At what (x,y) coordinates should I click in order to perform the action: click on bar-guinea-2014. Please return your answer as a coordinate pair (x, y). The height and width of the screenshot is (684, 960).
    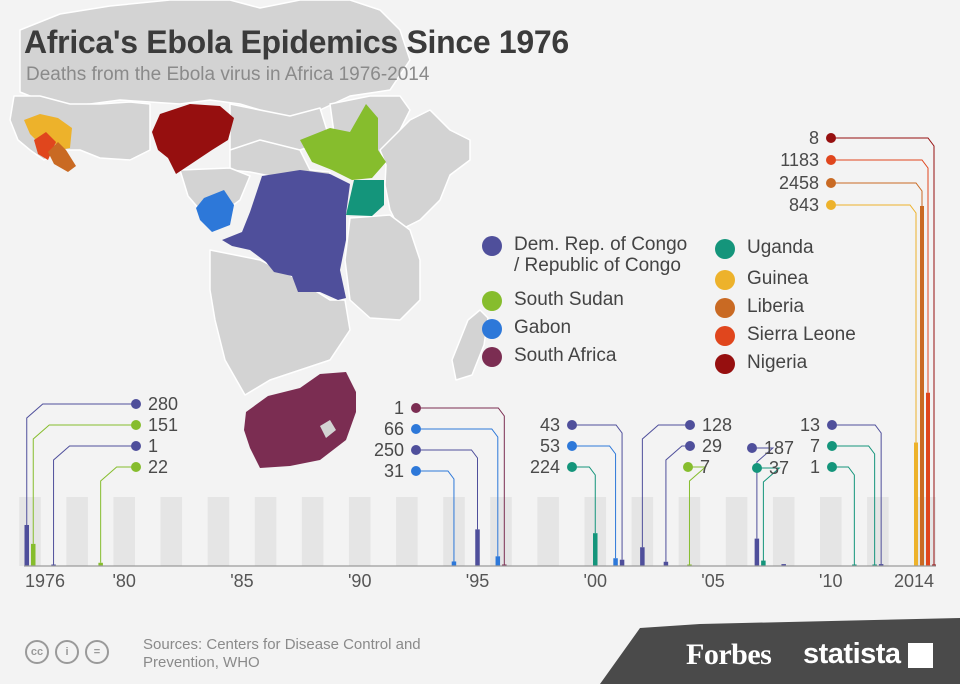
    Looking at the image, I should click on (916, 504).